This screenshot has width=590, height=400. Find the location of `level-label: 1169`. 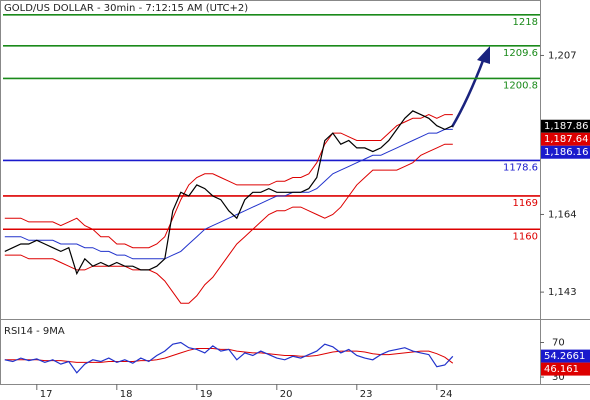

level-label: 1169 is located at coordinates (525, 203).